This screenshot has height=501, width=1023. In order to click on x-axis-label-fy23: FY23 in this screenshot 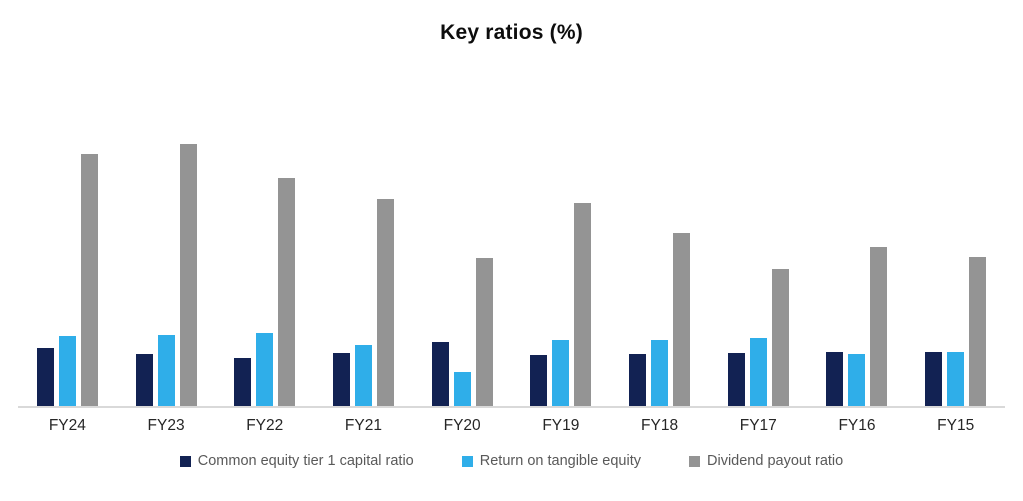, I will do `click(166, 425)`.